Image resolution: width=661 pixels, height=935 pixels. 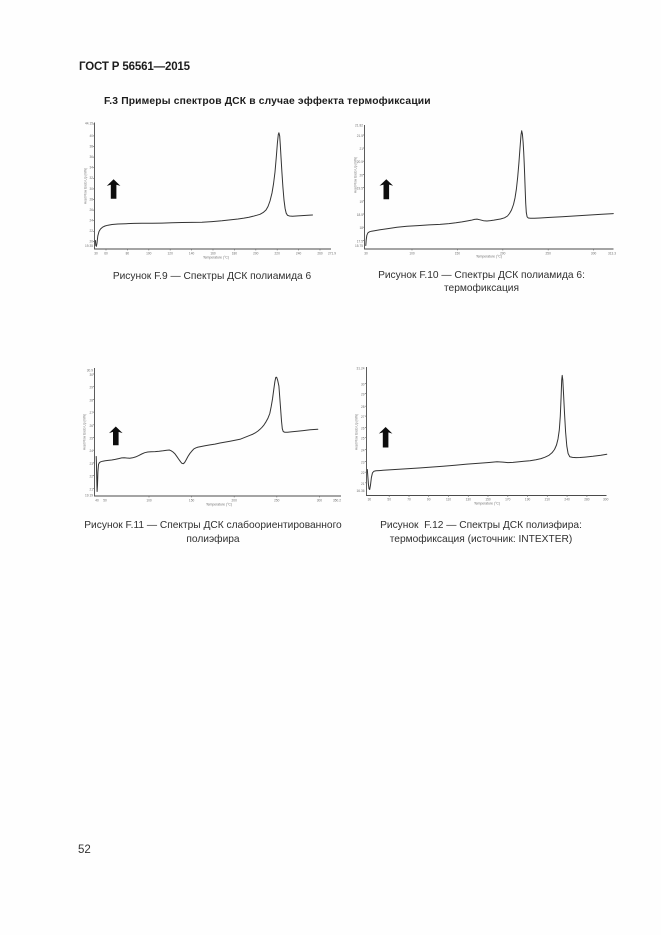 I want to click on svg-text: 44.15, so click(x=89, y=124).